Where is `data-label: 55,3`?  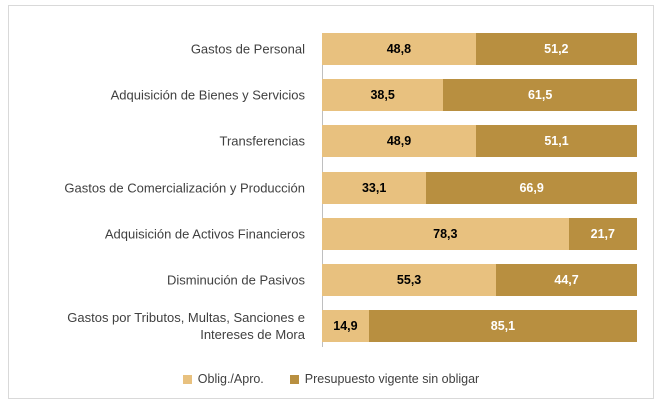
data-label: 55,3 is located at coordinates (409, 280).